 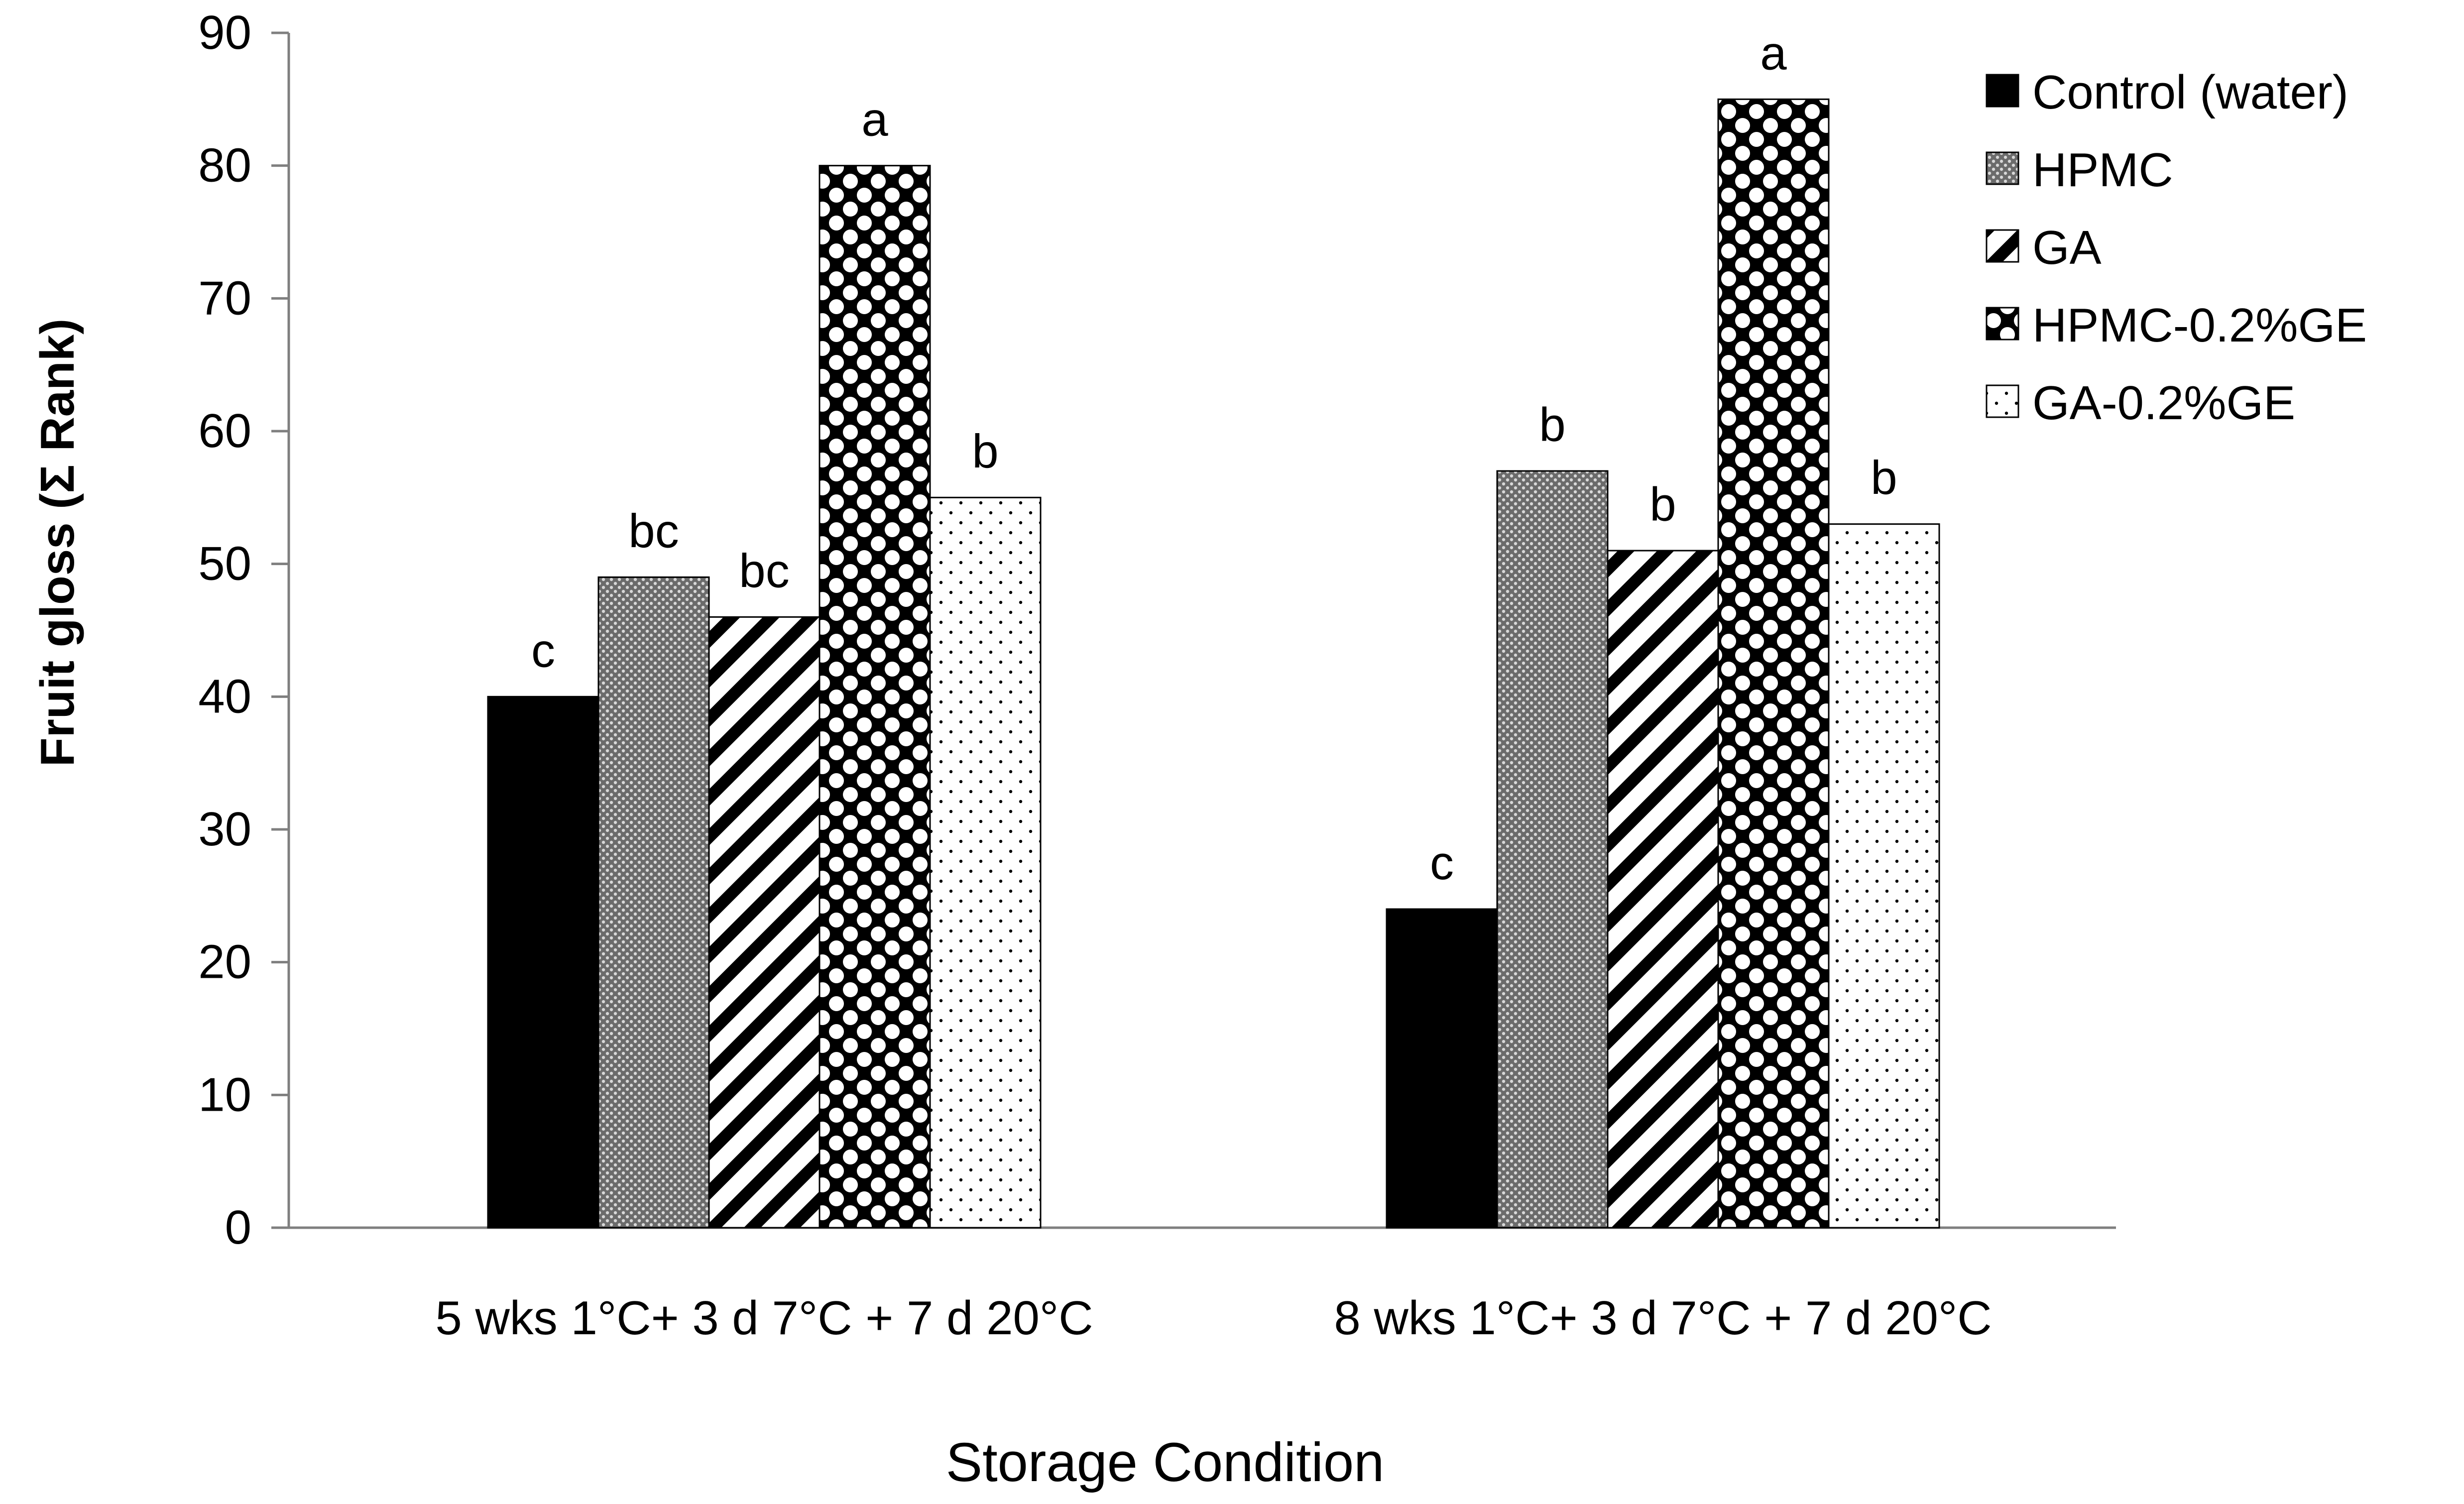 What do you see at coordinates (1165, 1462) in the screenshot?
I see `x-axis-title: Storage Condition` at bounding box center [1165, 1462].